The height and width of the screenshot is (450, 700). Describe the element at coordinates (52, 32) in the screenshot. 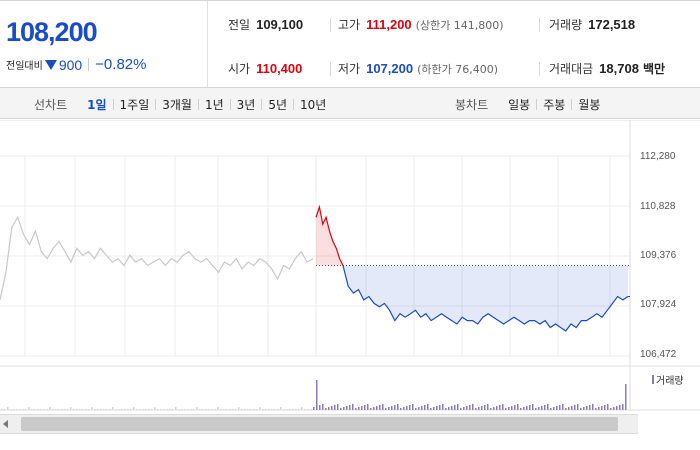

I see `current-price: 108,200` at that location.